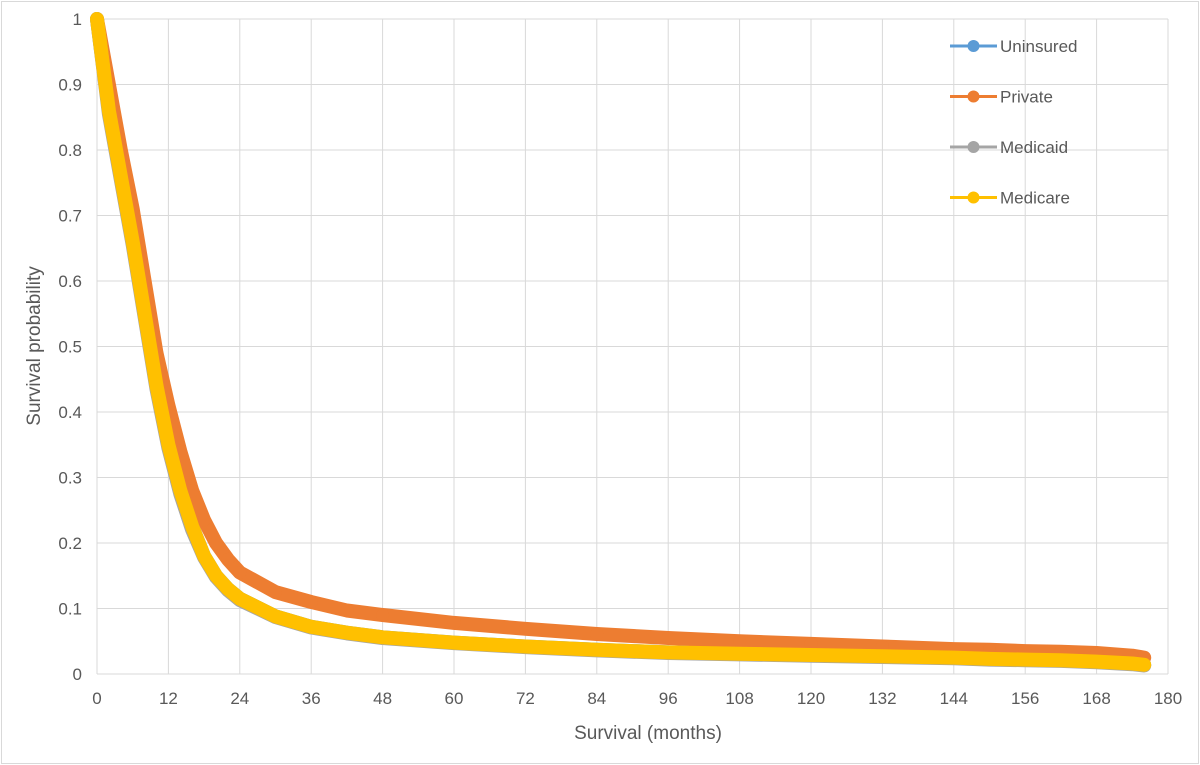  Describe the element at coordinates (70, 150) in the screenshot. I see `y-tick-label: 0.8` at that location.